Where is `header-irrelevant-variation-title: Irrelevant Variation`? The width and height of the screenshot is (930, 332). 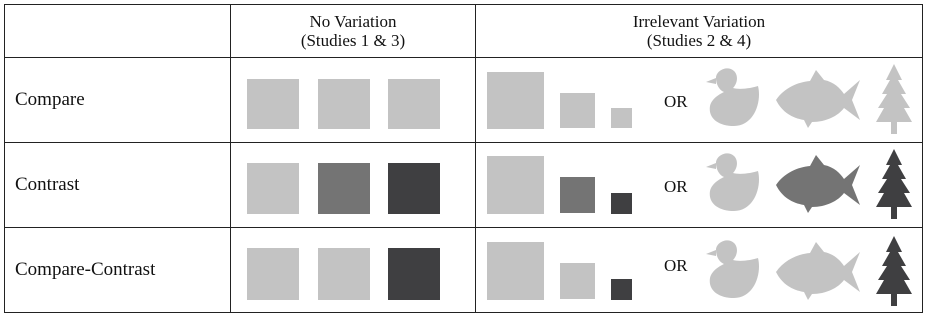 header-irrelevant-variation-title: Irrelevant Variation is located at coordinates (699, 21).